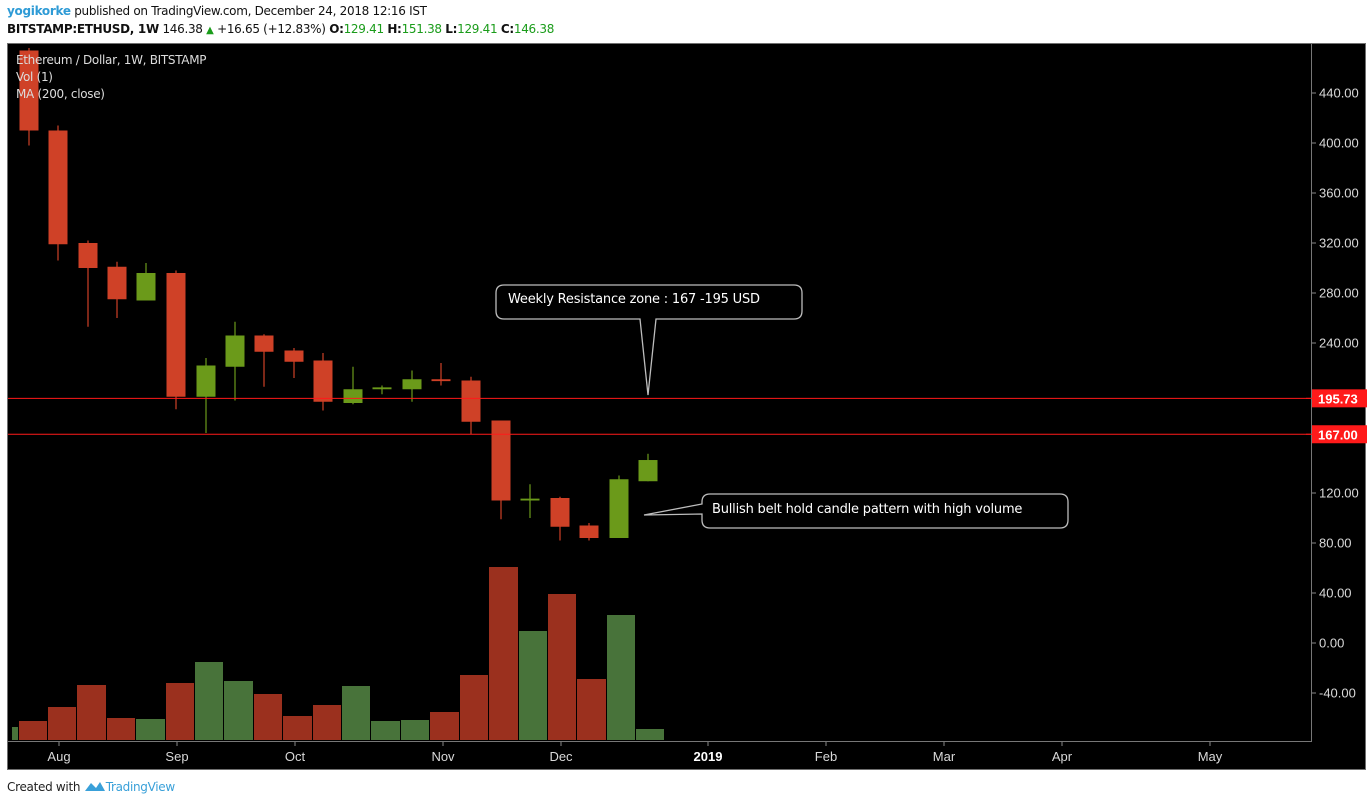  Describe the element at coordinates (140, 787) in the screenshot. I see `tradingview-link: TradingView` at that location.